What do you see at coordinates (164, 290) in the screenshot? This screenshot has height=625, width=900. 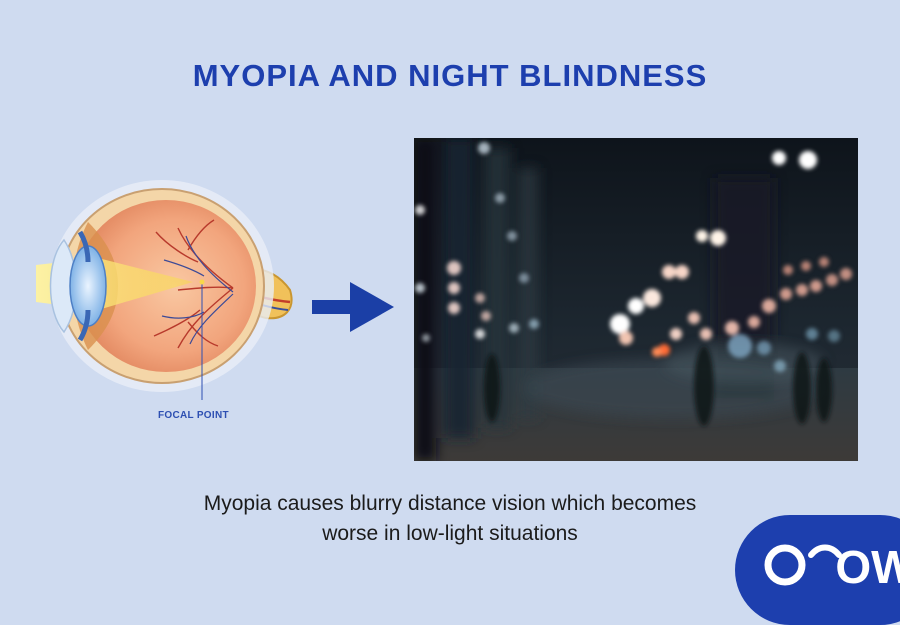 I see `eye-anatomy-icon` at bounding box center [164, 290].